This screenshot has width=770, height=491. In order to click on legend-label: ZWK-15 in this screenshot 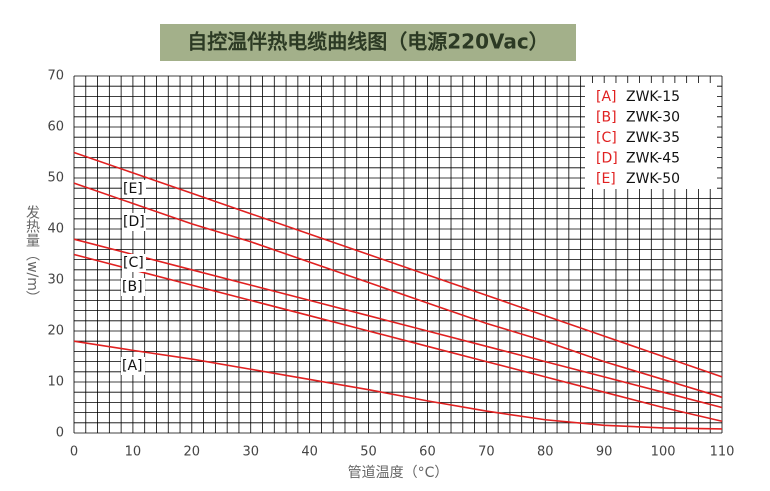, I will do `click(653, 97)`.